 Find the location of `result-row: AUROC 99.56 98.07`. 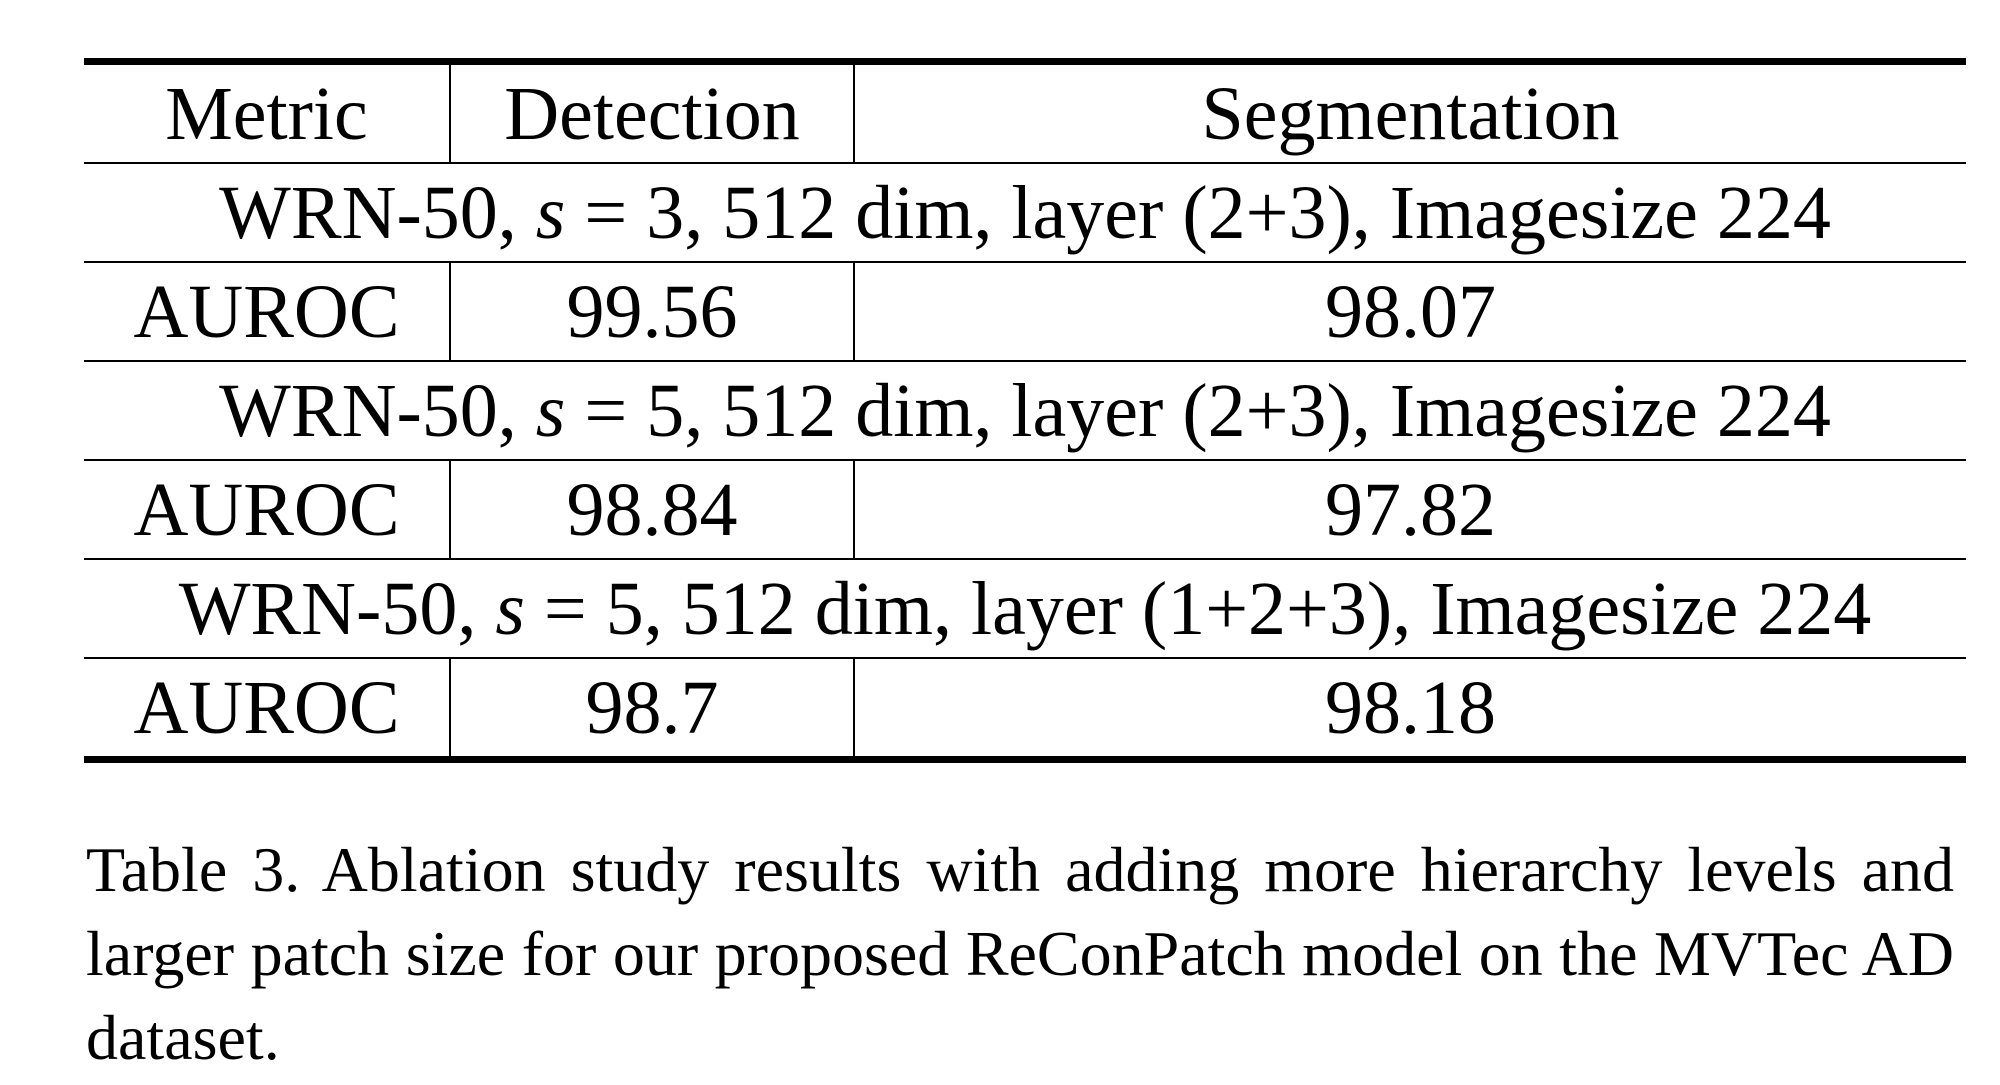

result-row: AUROC 99.56 98.07 is located at coordinates (1025, 312).